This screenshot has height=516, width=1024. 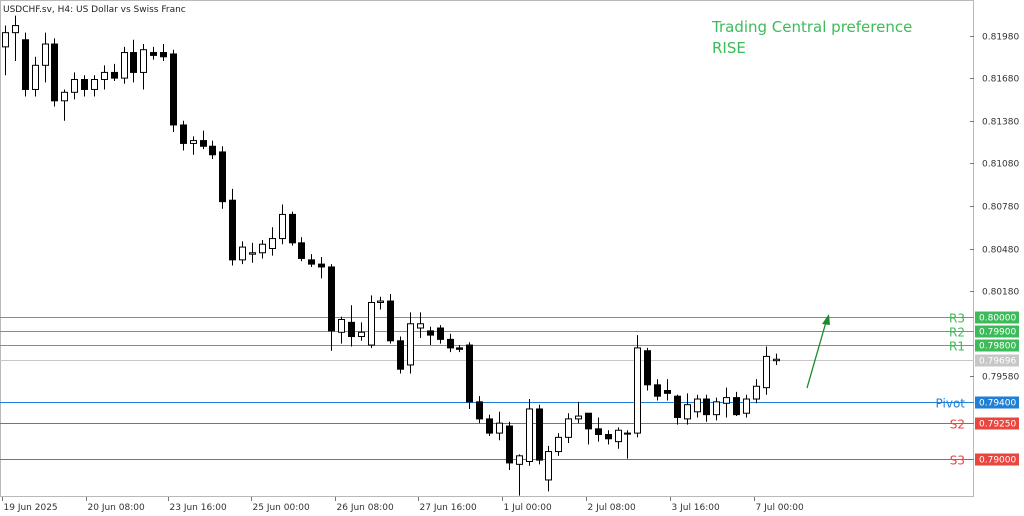 What do you see at coordinates (997, 333) in the screenshot?
I see `level-price-label: 0.79900` at bounding box center [997, 333].